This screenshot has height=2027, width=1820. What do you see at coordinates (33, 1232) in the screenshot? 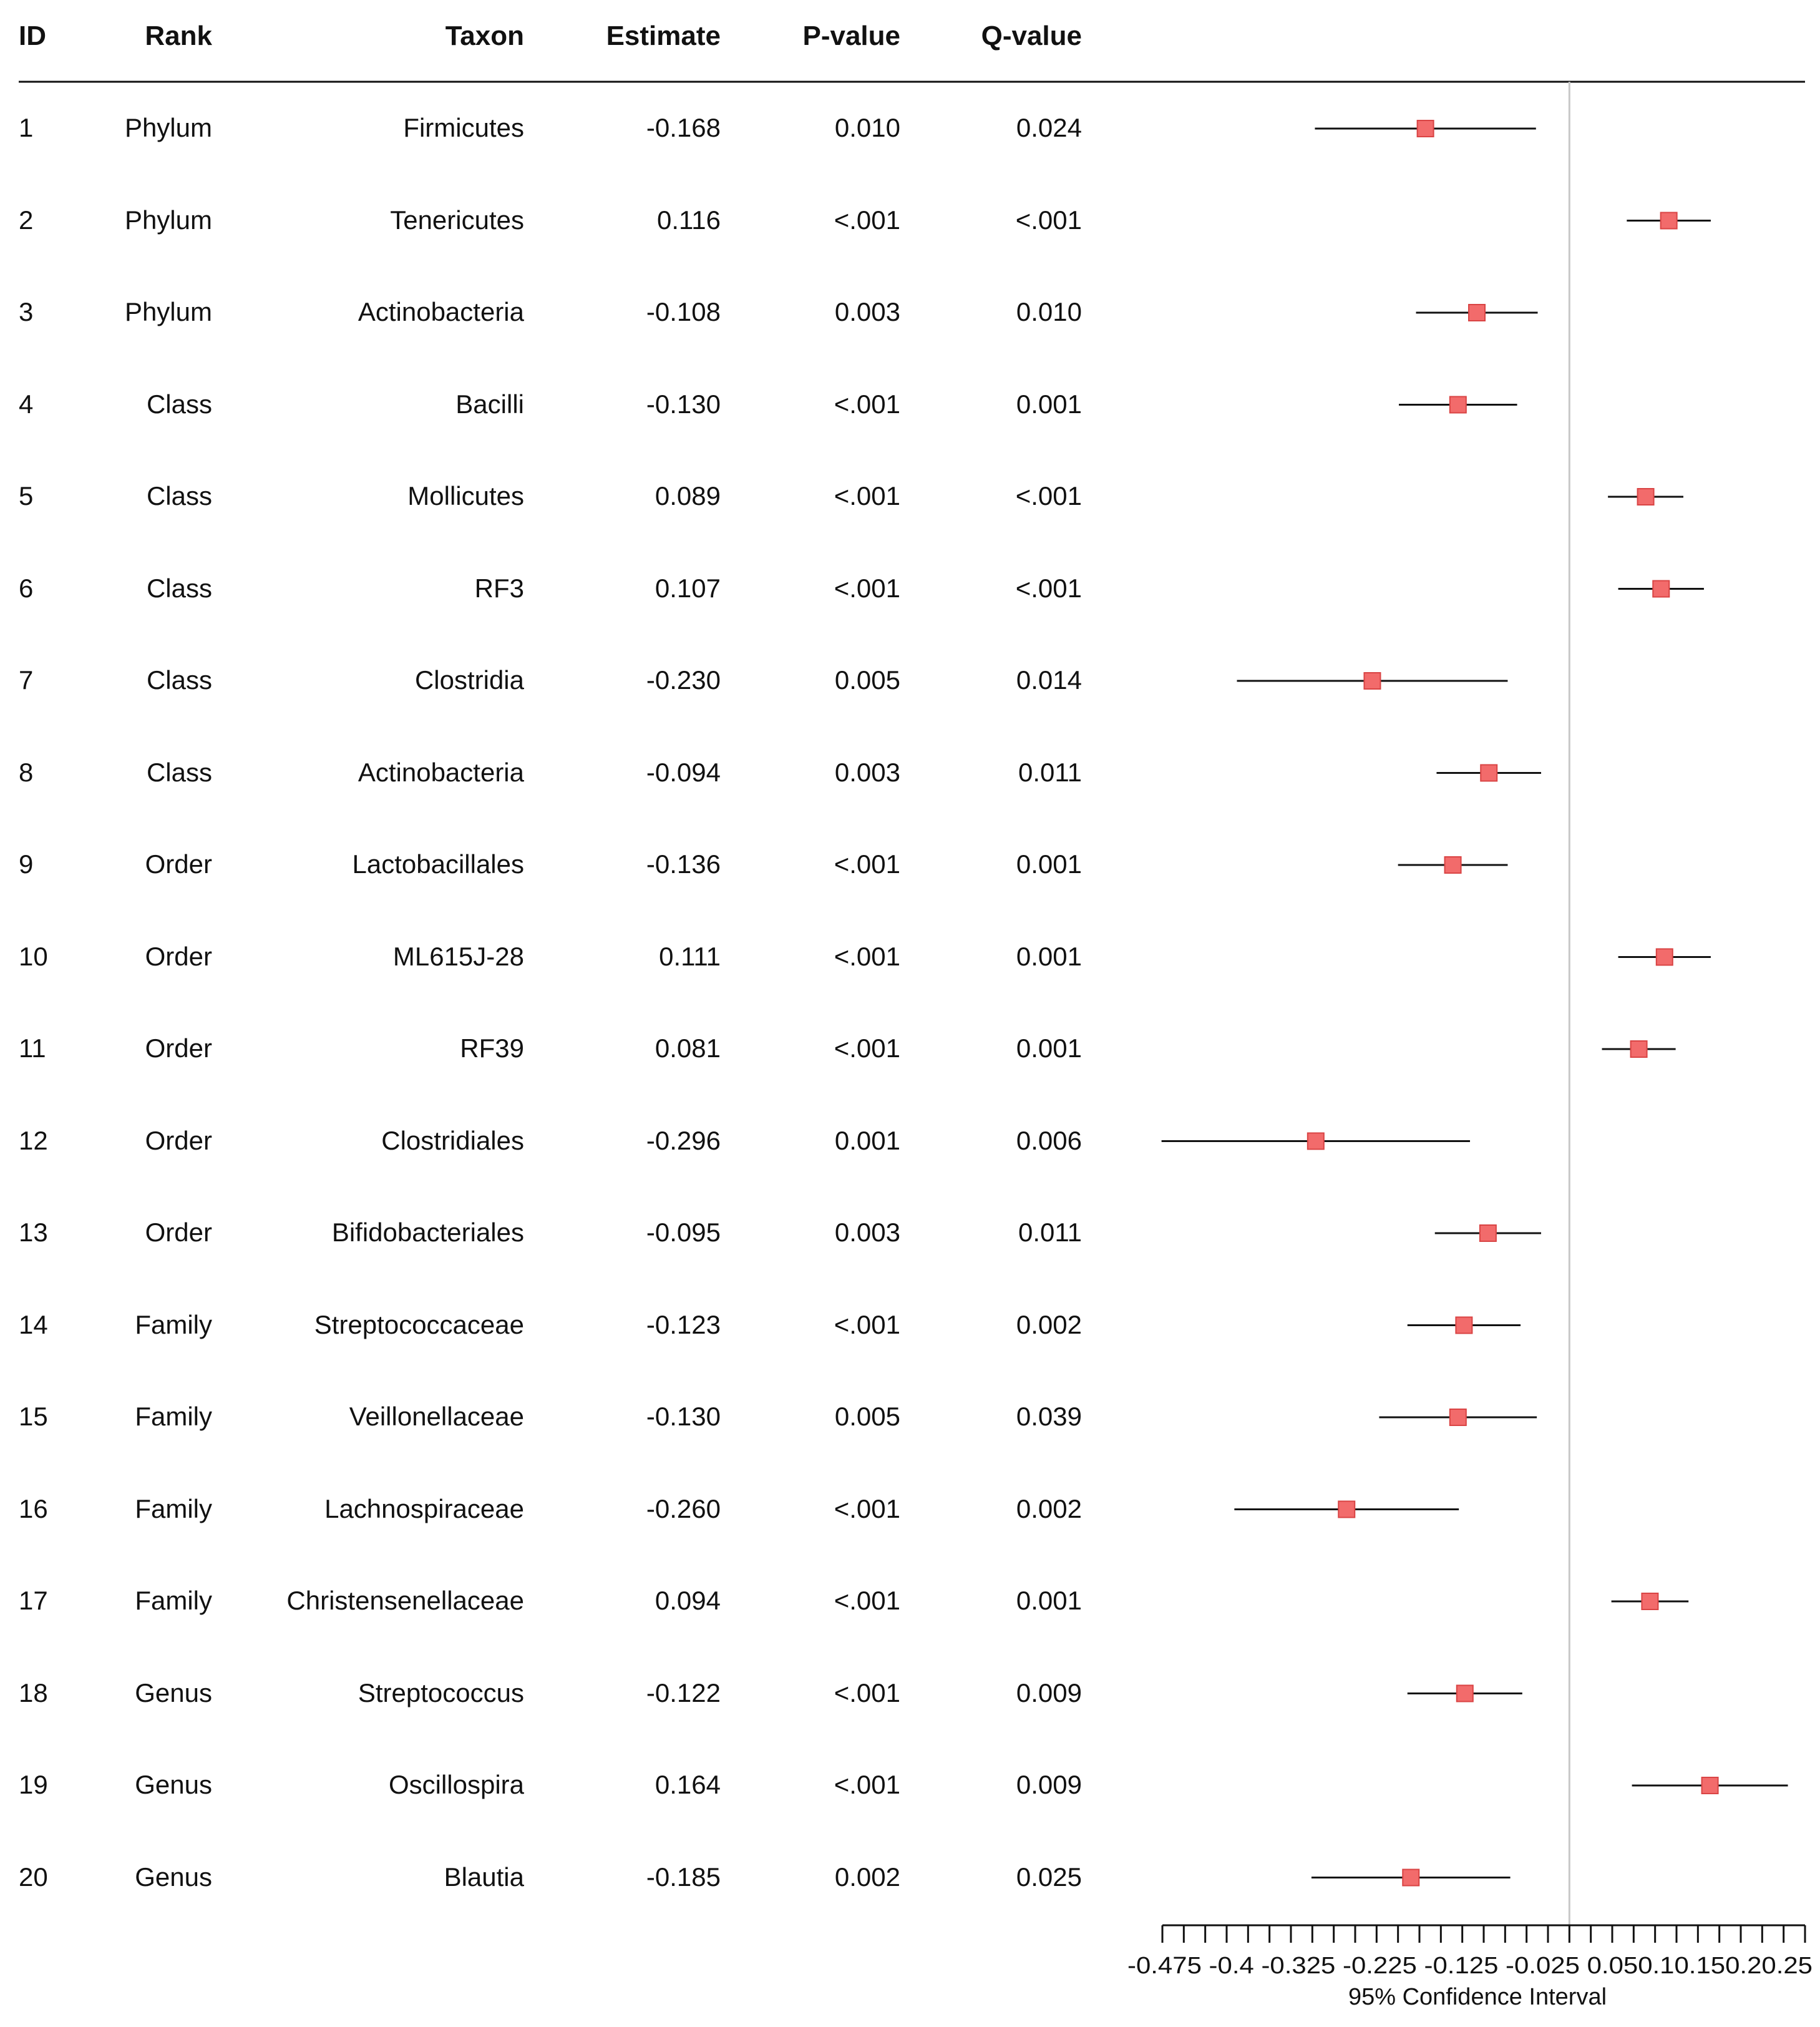
I see `cell-id: 13` at bounding box center [33, 1232].